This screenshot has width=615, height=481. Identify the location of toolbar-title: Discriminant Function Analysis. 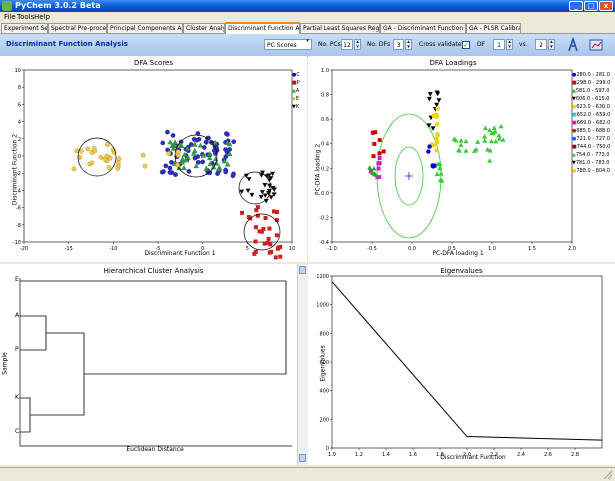
(67, 44).